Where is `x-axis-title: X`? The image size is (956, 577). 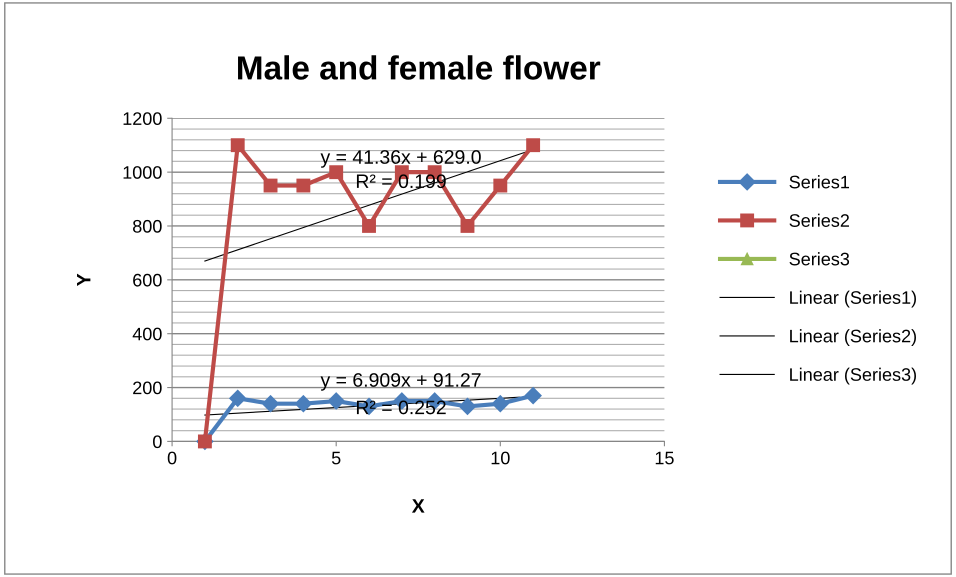 x-axis-title: X is located at coordinates (418, 506).